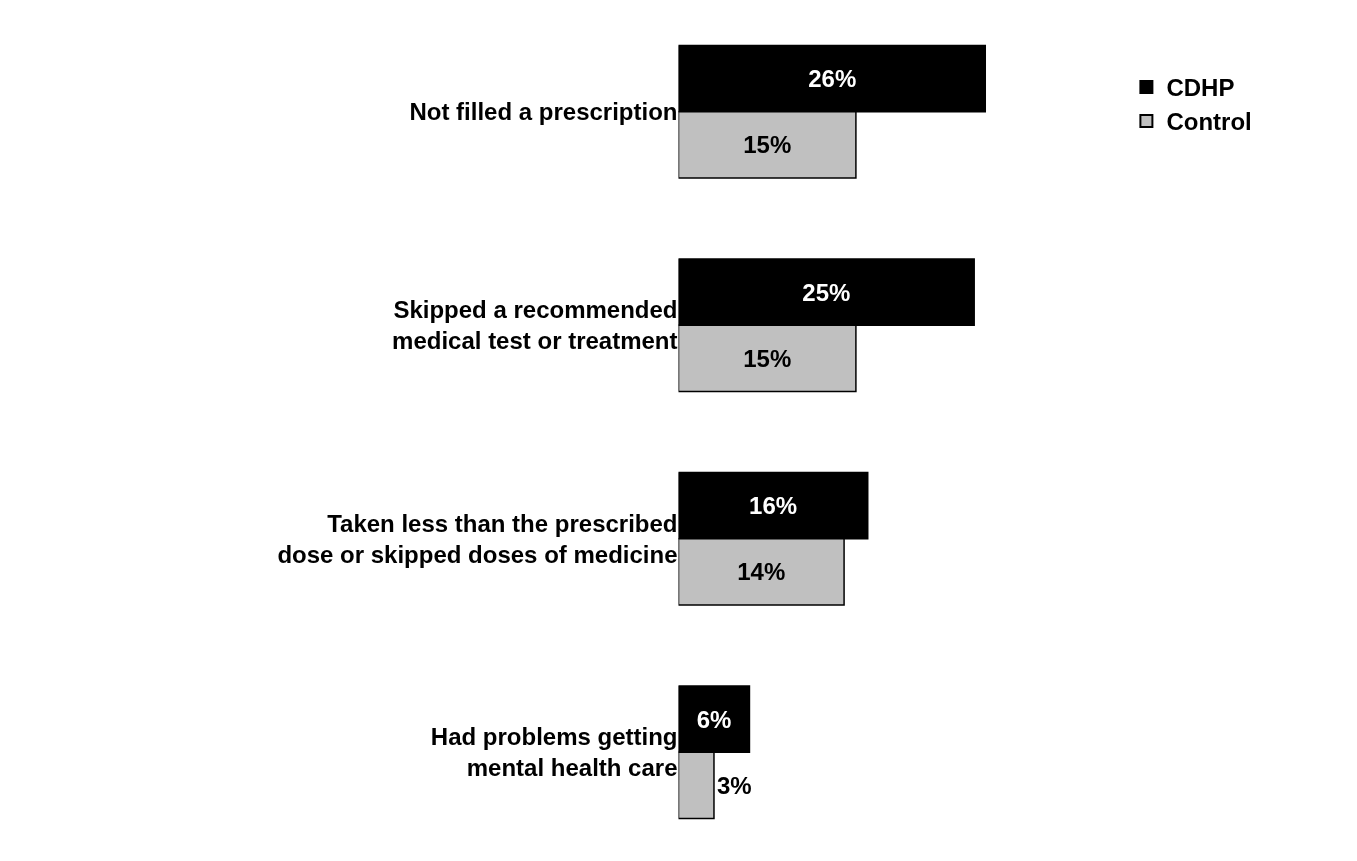  What do you see at coordinates (826, 292) in the screenshot?
I see `data-label: 25%` at bounding box center [826, 292].